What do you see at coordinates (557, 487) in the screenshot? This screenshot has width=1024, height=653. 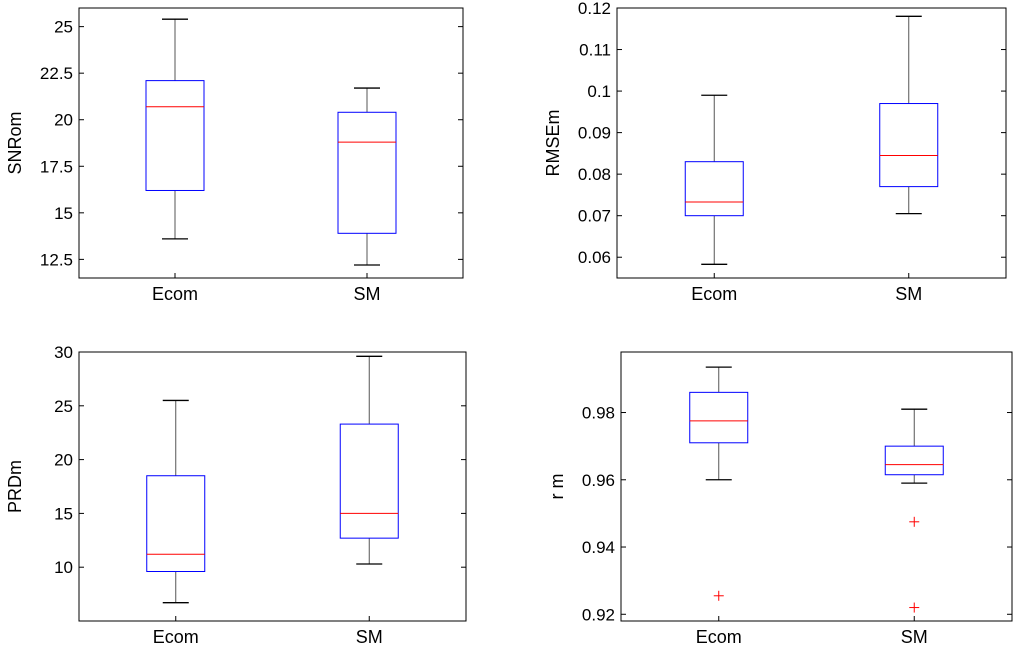 I see `y-axis-label: r m` at bounding box center [557, 487].